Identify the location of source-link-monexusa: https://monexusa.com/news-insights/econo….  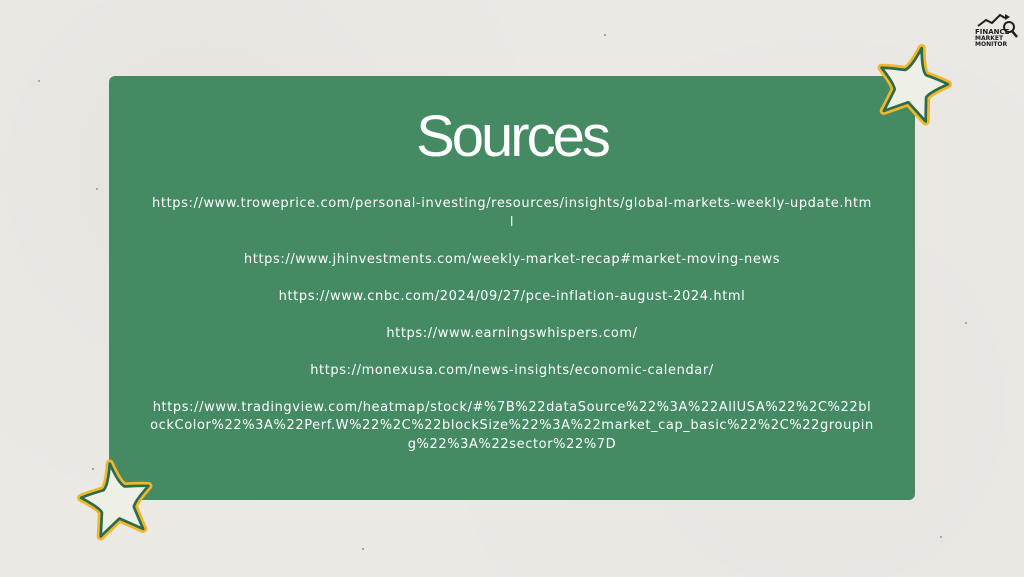
(512, 370).